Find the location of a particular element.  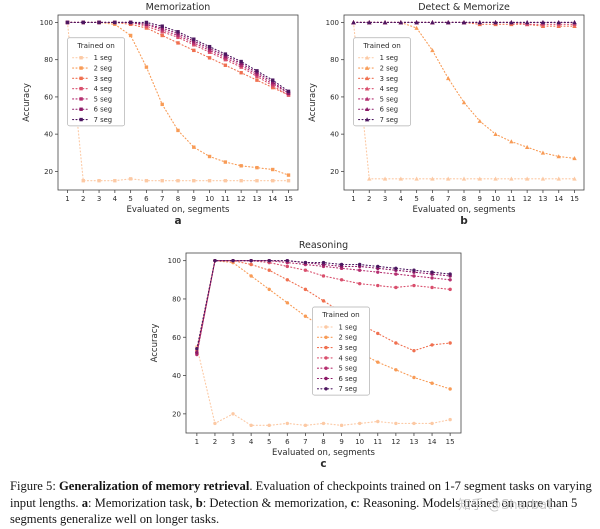

caption-prefix: Figure 5: is located at coordinates (34, 486).